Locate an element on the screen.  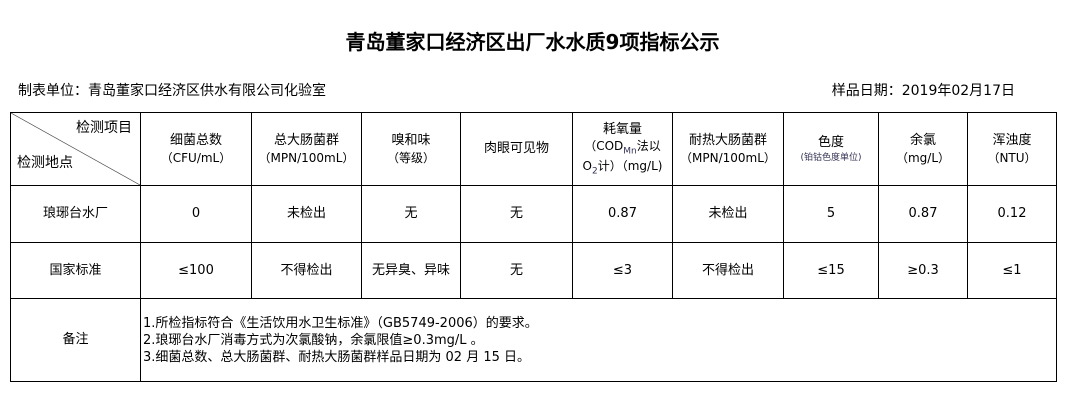
header-odor: 嗅和味 （等级） is located at coordinates (411, 149).